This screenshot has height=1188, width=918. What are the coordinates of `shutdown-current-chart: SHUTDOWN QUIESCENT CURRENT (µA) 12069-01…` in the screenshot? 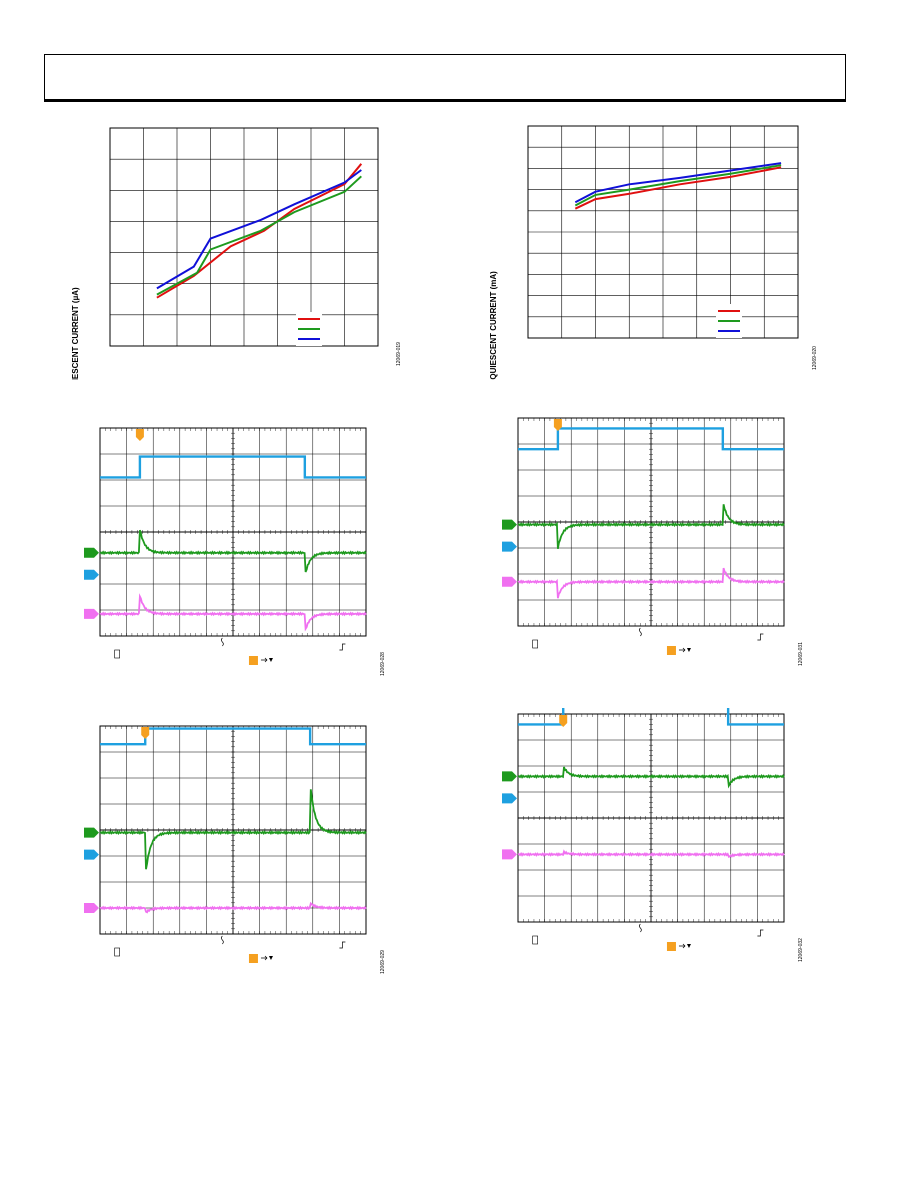 It's located at (235, 253).